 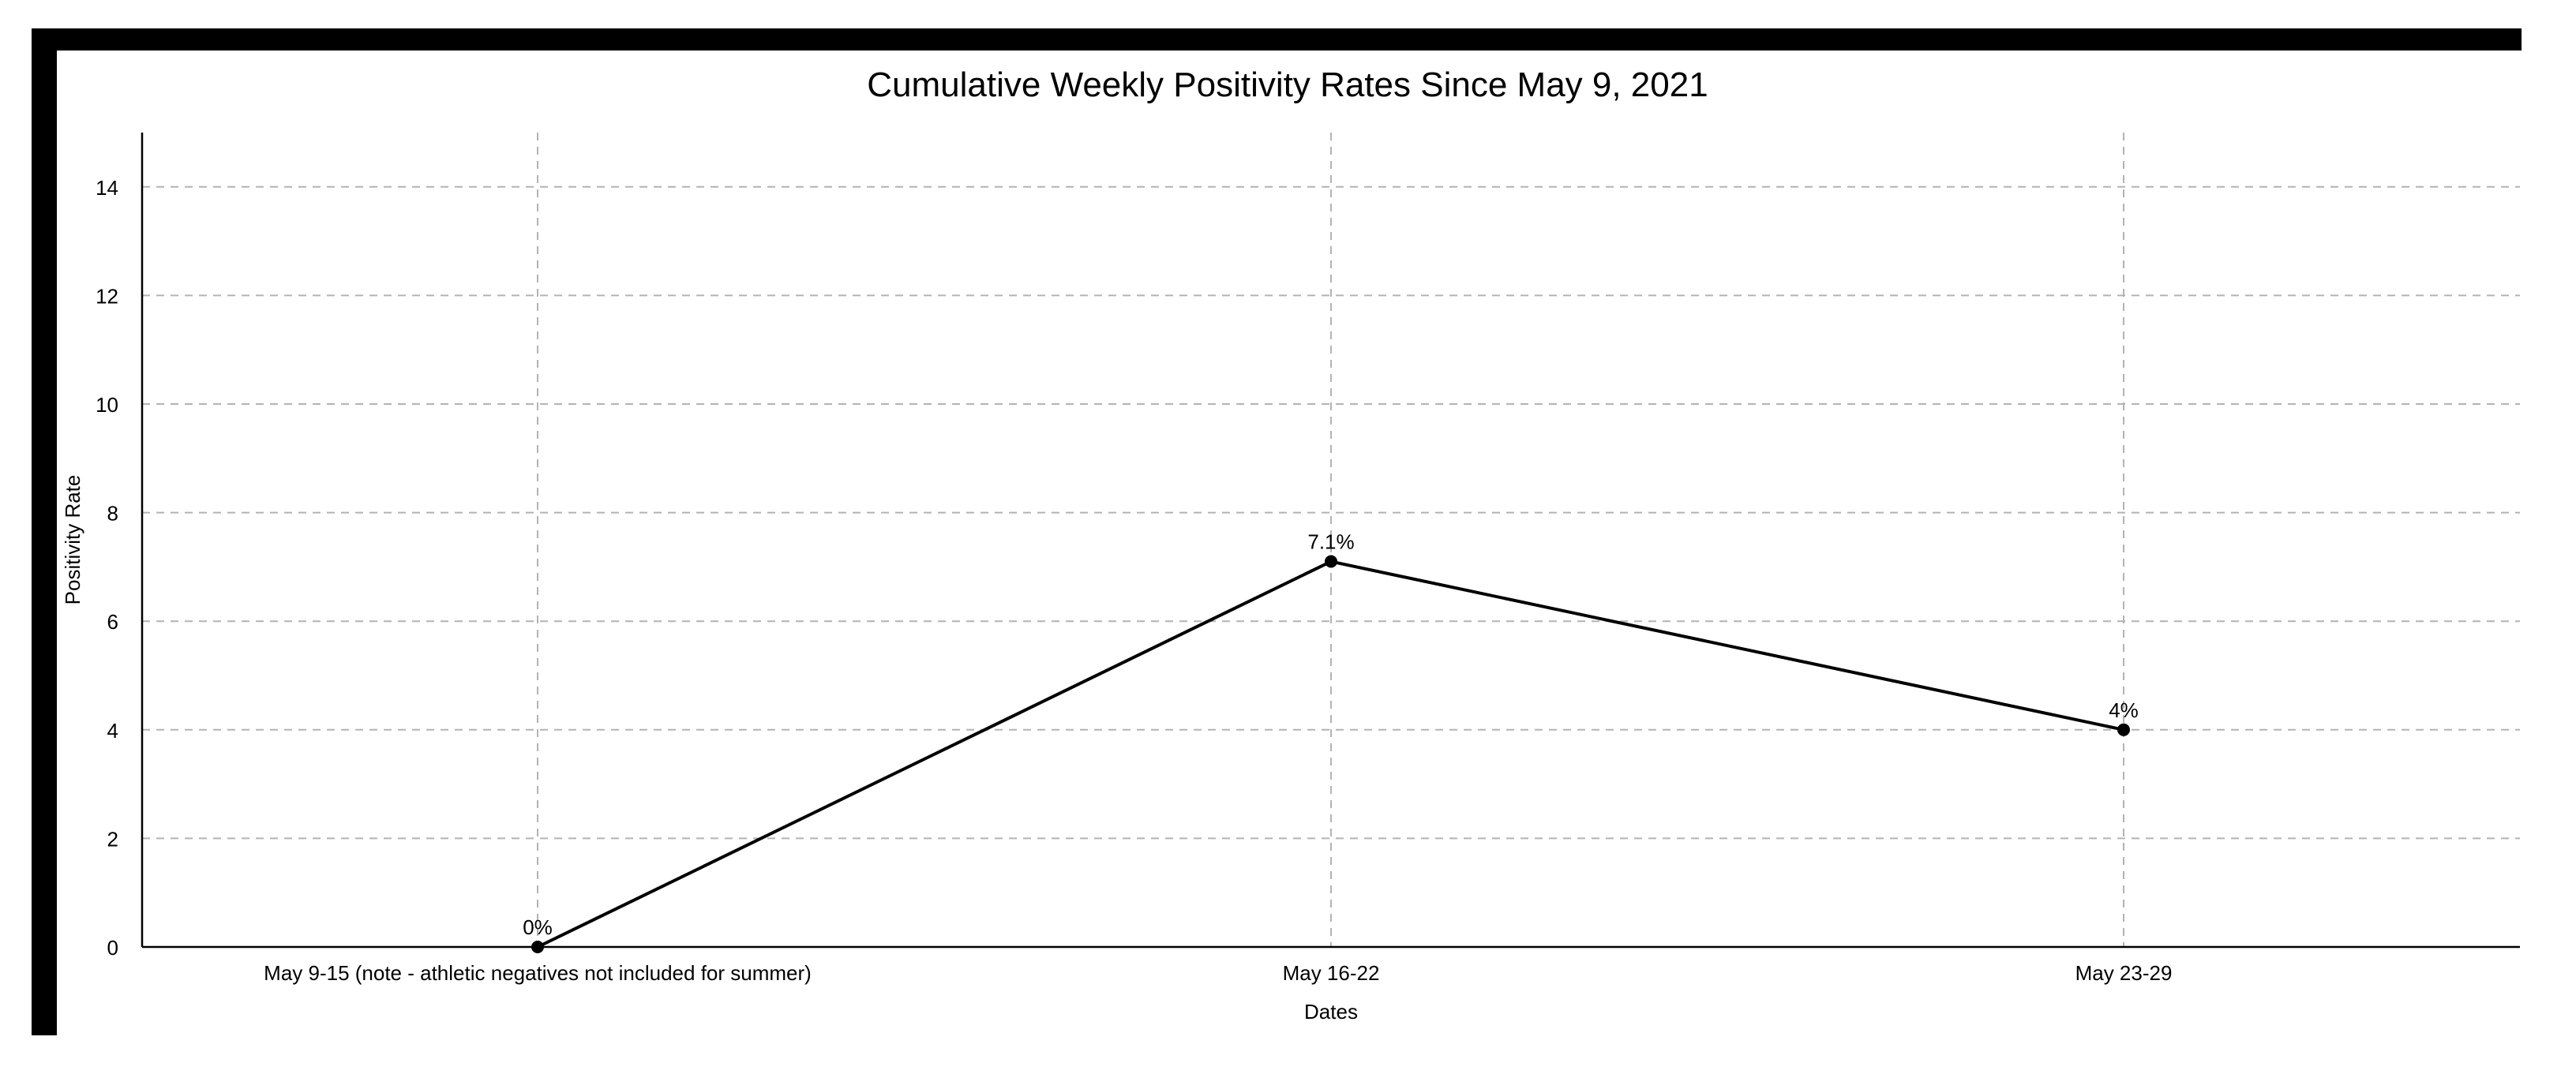 I want to click on y-tick-label: 12, so click(x=107, y=296).